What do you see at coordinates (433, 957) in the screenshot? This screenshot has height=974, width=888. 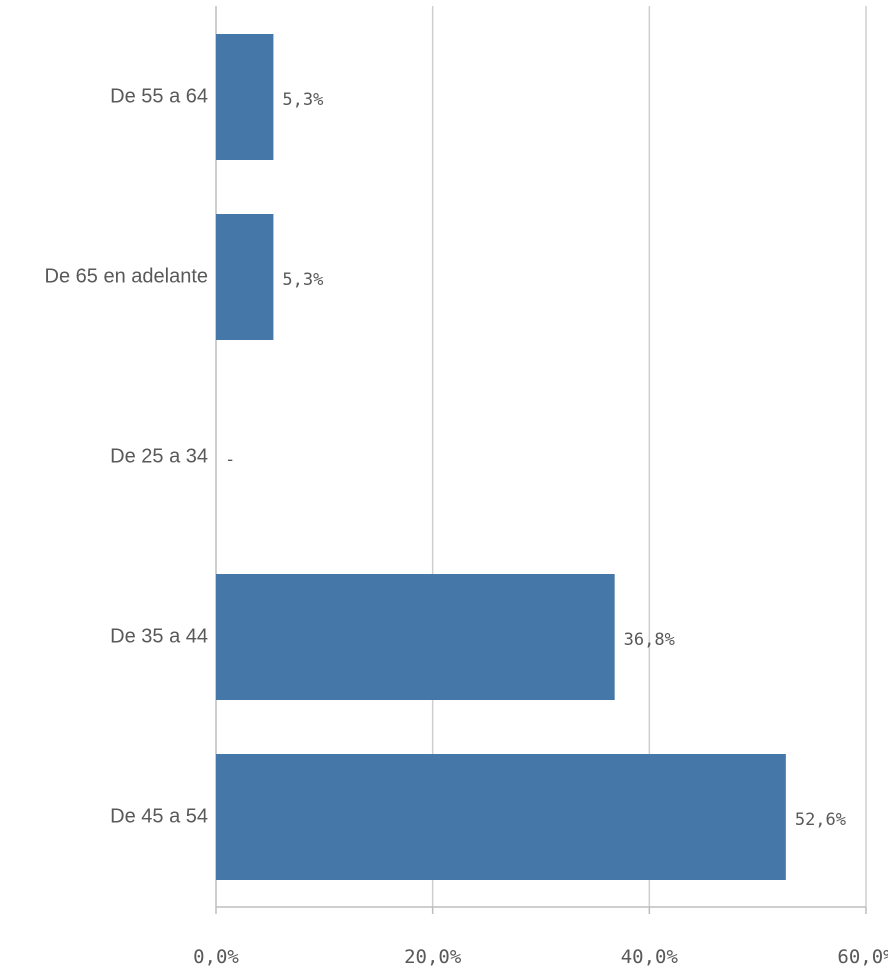 I see `x-tick-label: 20,0%` at bounding box center [433, 957].